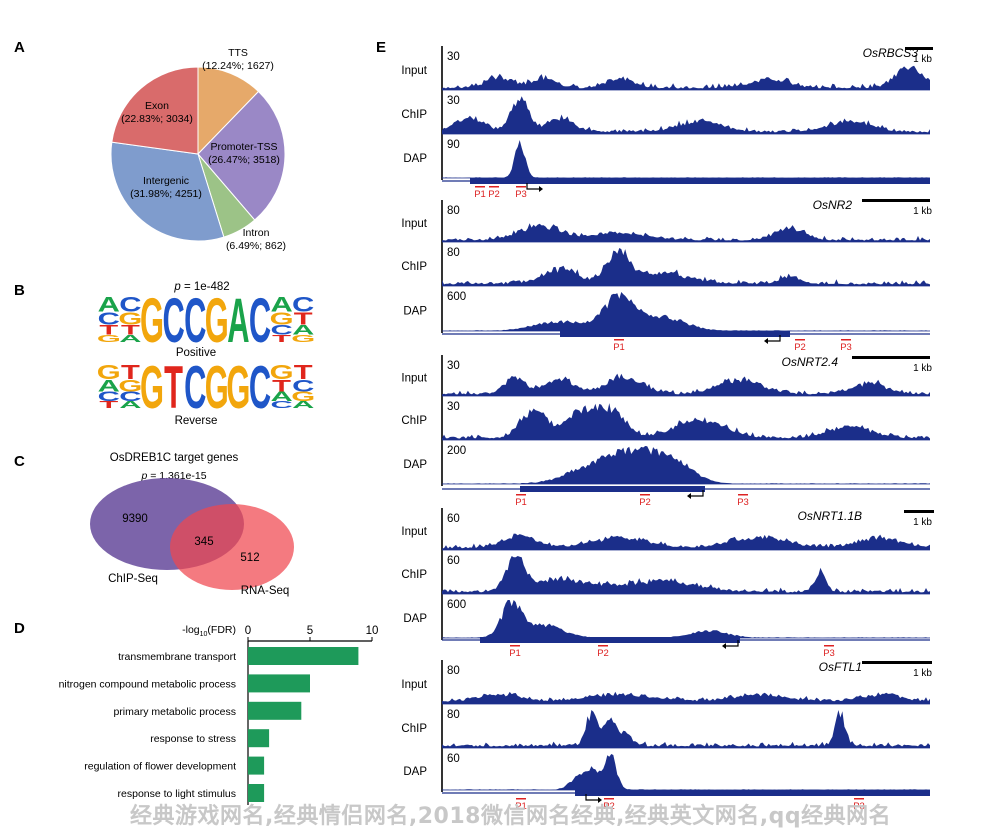 This screenshot has width=1000, height=830. What do you see at coordinates (238, 66) in the screenshot?
I see `pie-detail-tts: (12.24%; 1627)` at bounding box center [238, 66].